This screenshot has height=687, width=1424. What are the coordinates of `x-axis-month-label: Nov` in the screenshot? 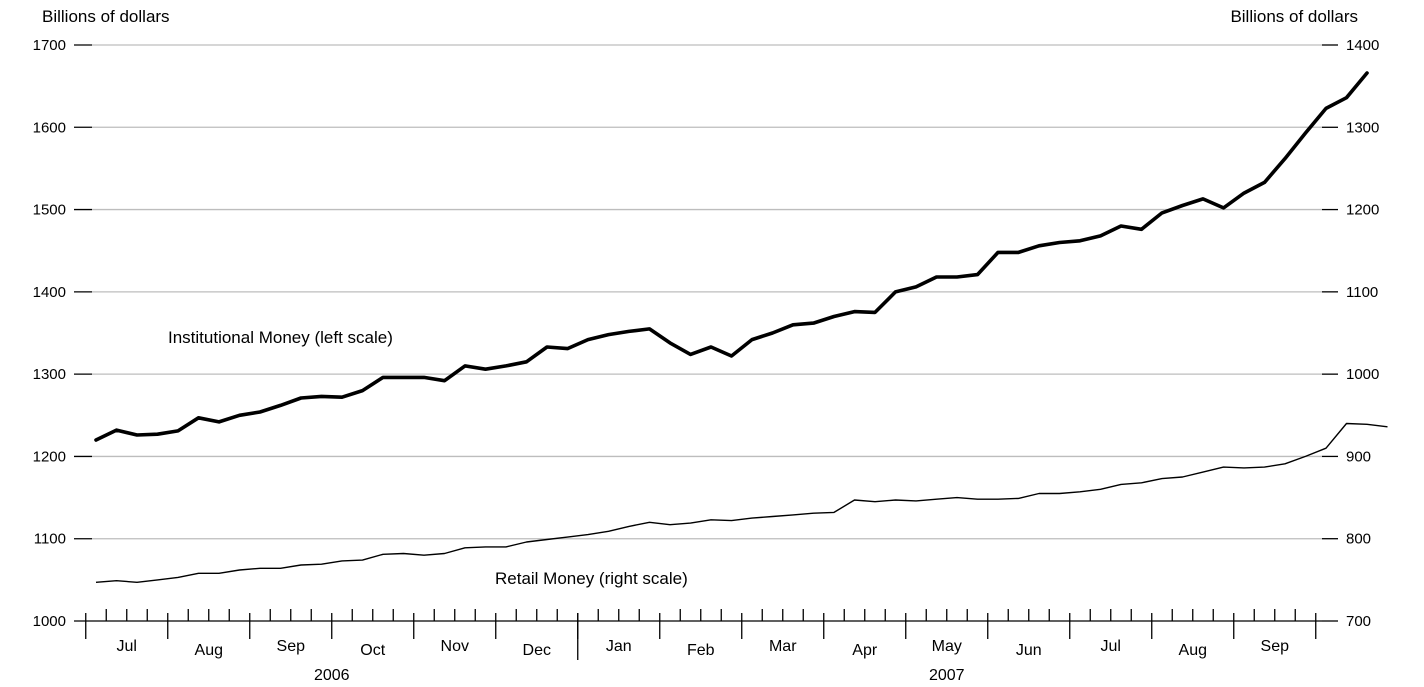 It's located at (455, 646).